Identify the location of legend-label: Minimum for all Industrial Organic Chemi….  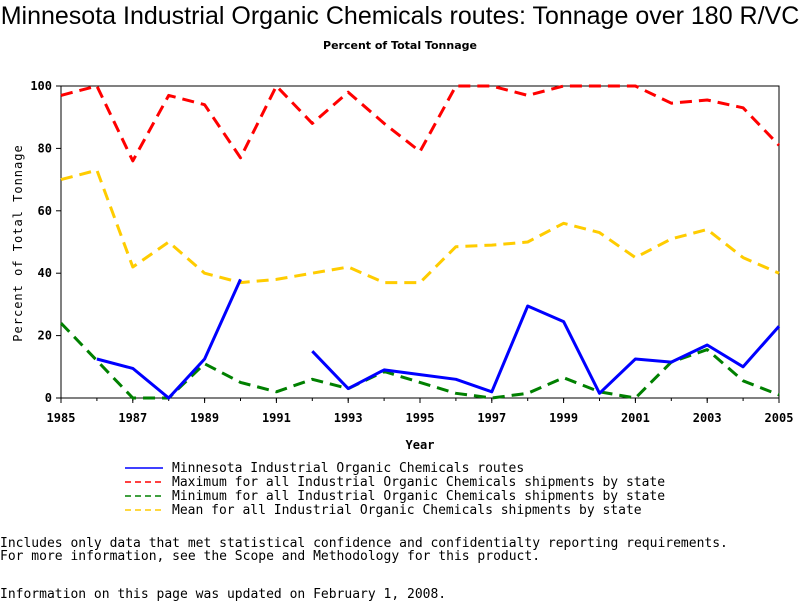
(418, 496).